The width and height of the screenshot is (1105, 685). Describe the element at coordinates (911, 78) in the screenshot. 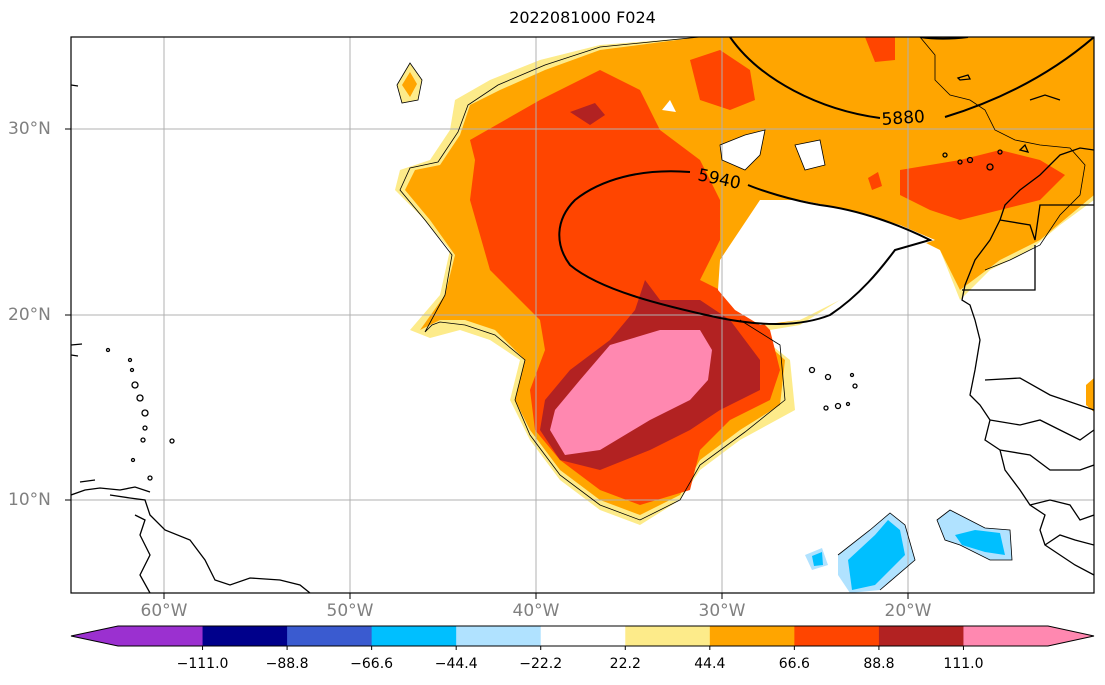

I see `contour-5880-line` at that location.